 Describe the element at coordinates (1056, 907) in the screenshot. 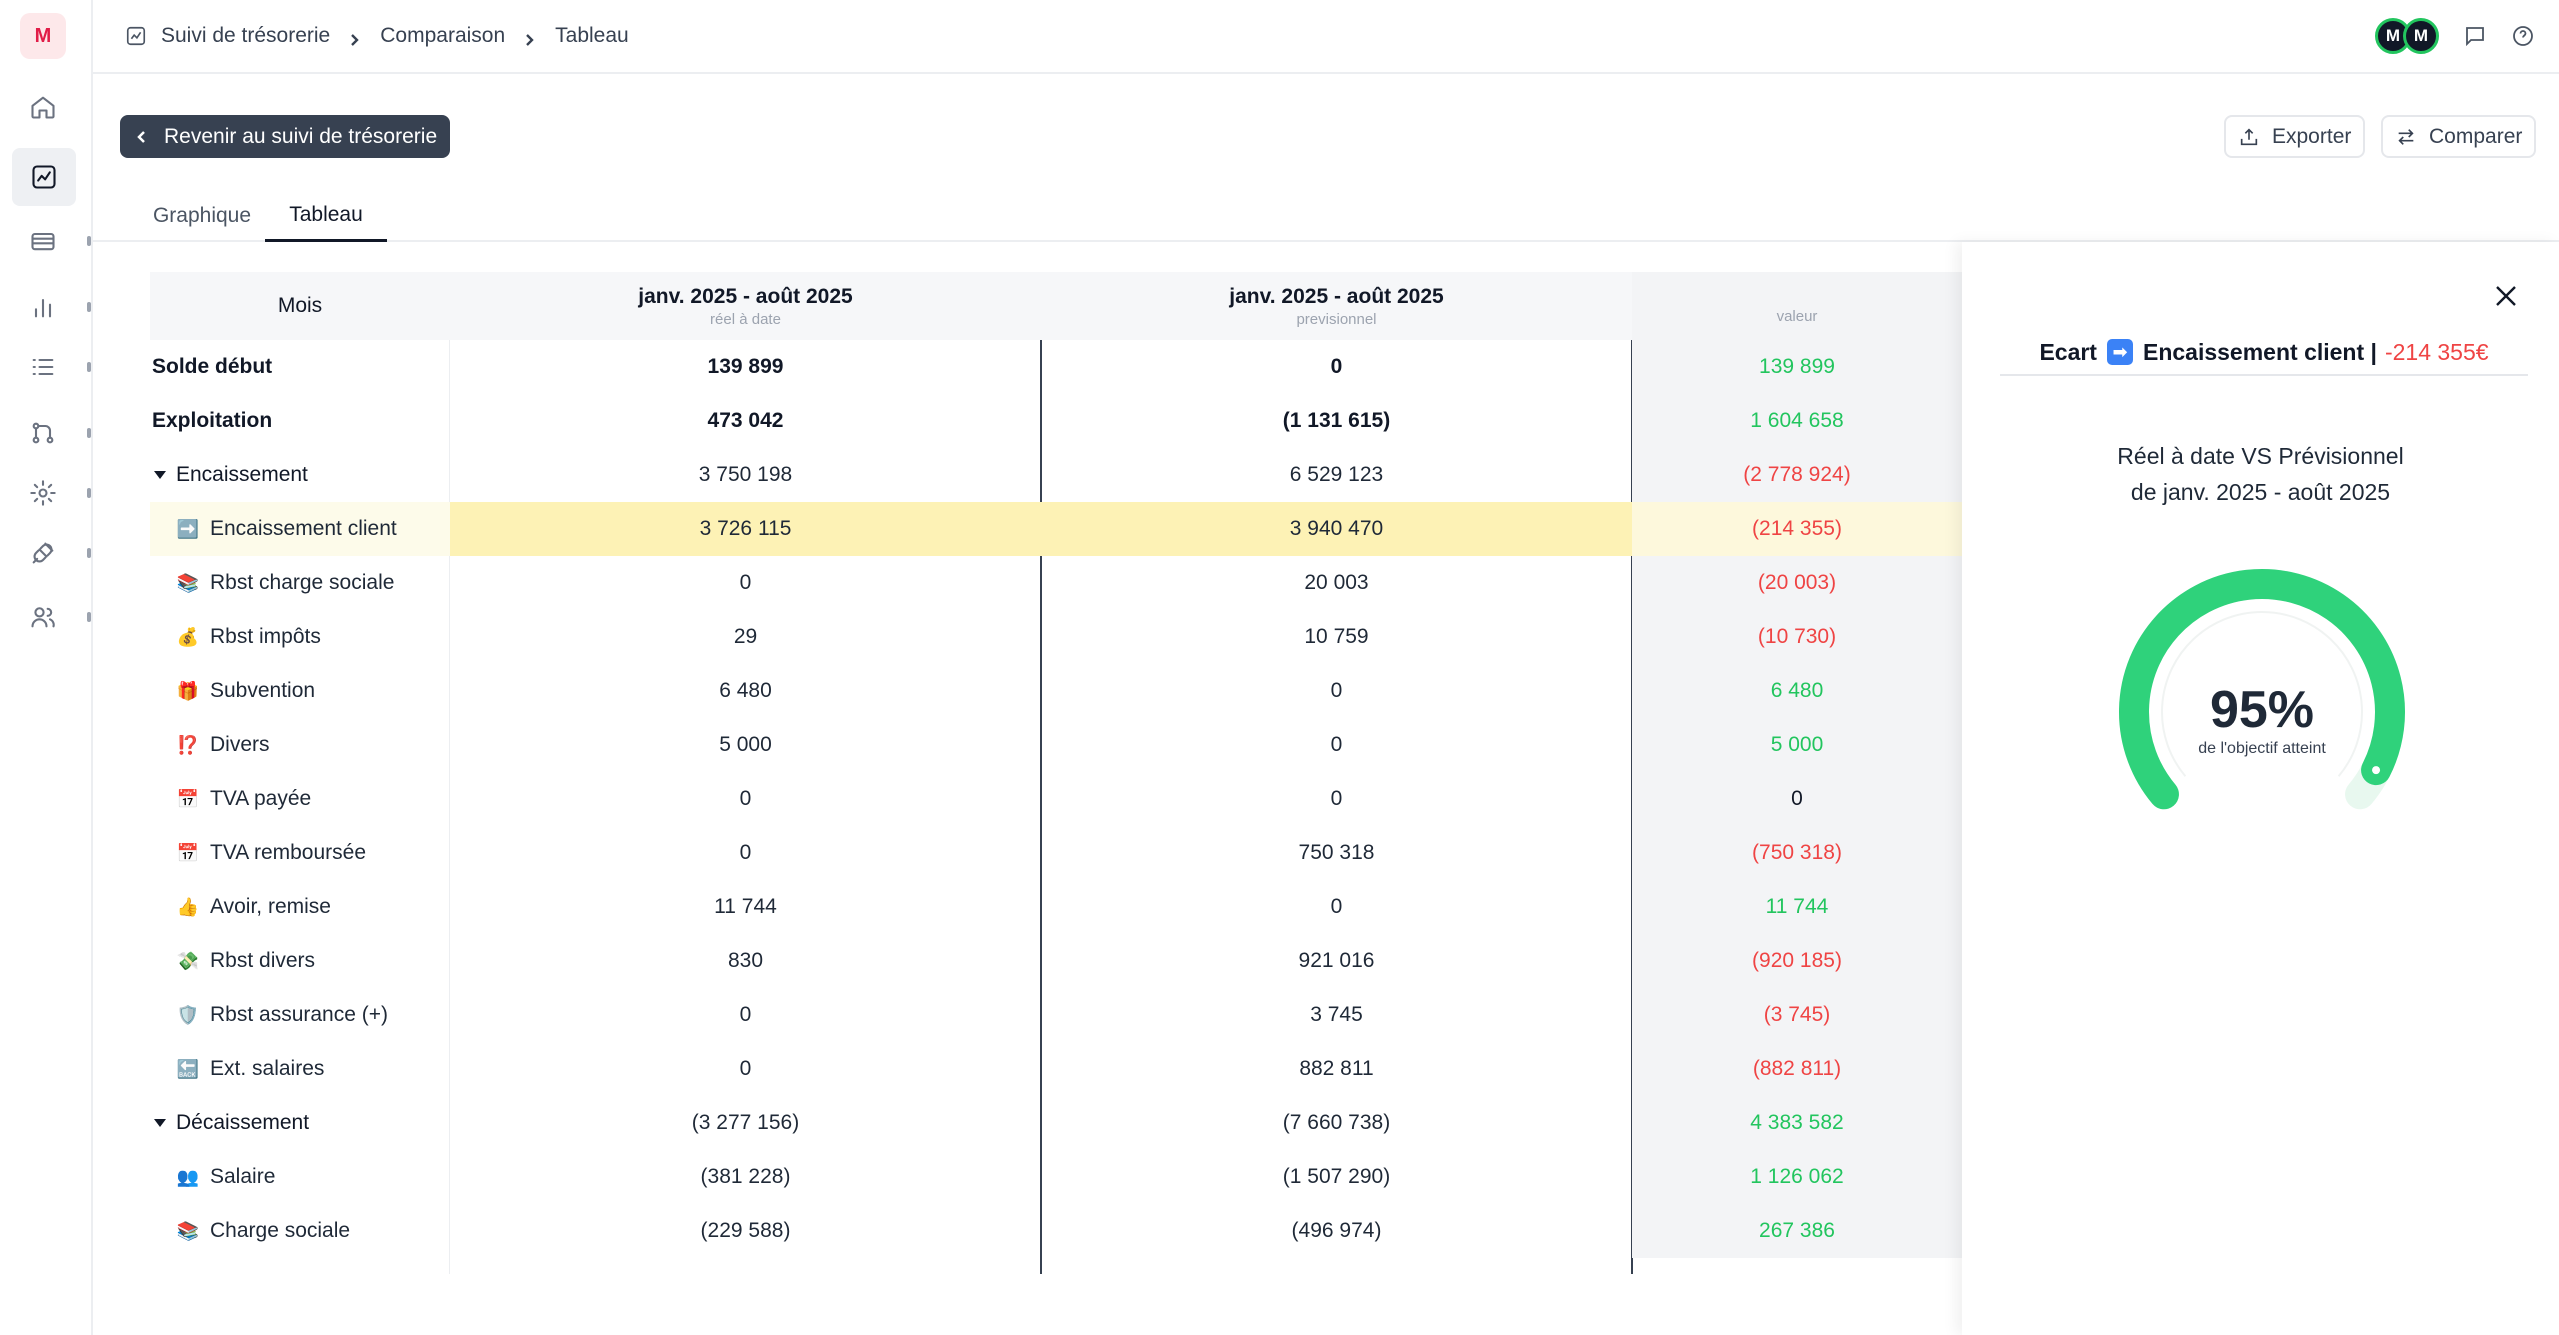

I see `table-row: 👍 Avoir, remise 11 744 0 11 744` at that location.